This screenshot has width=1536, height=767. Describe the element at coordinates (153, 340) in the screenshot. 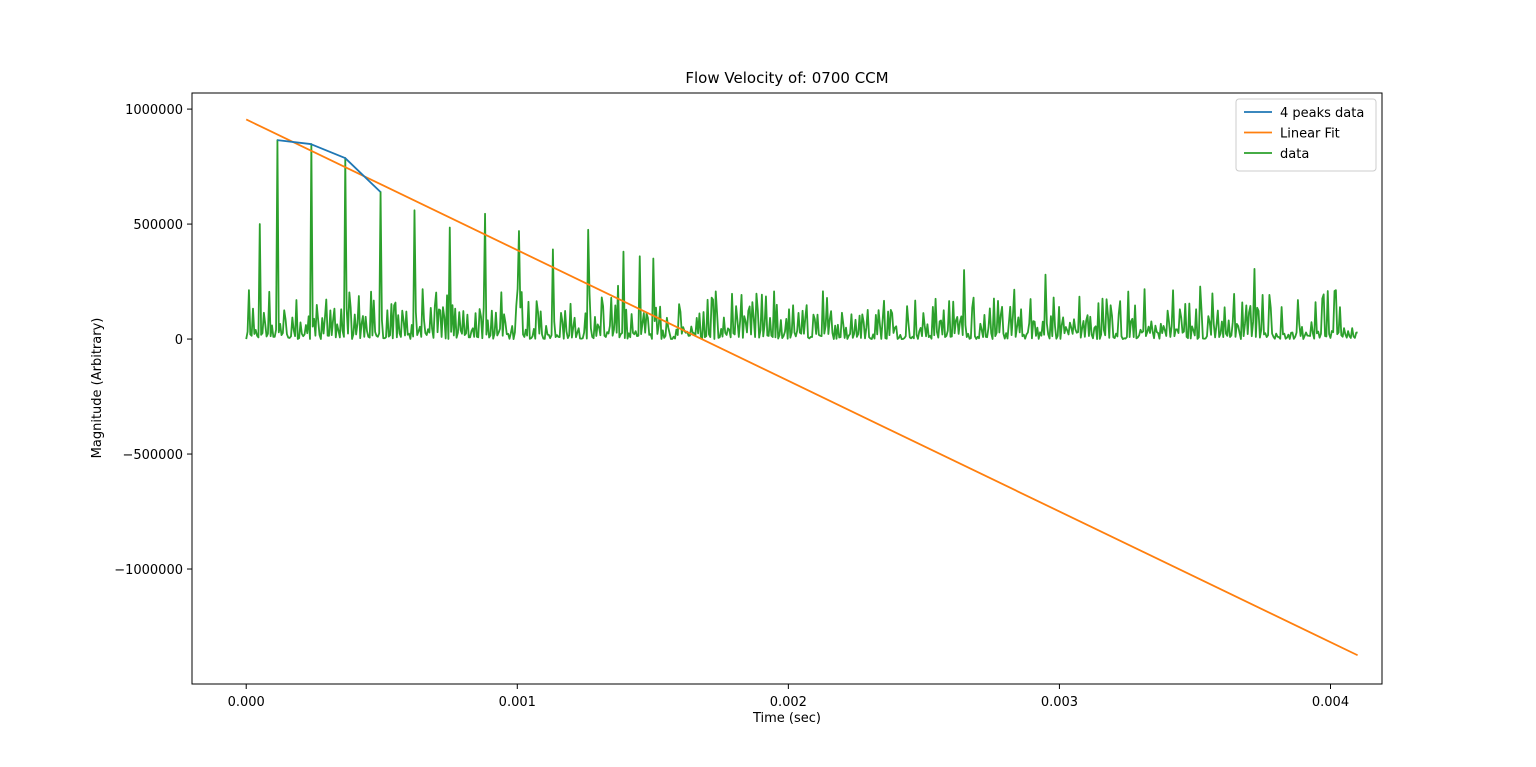

I see `y-ticks: 1000000 500000 0 −500000 −1000000` at that location.